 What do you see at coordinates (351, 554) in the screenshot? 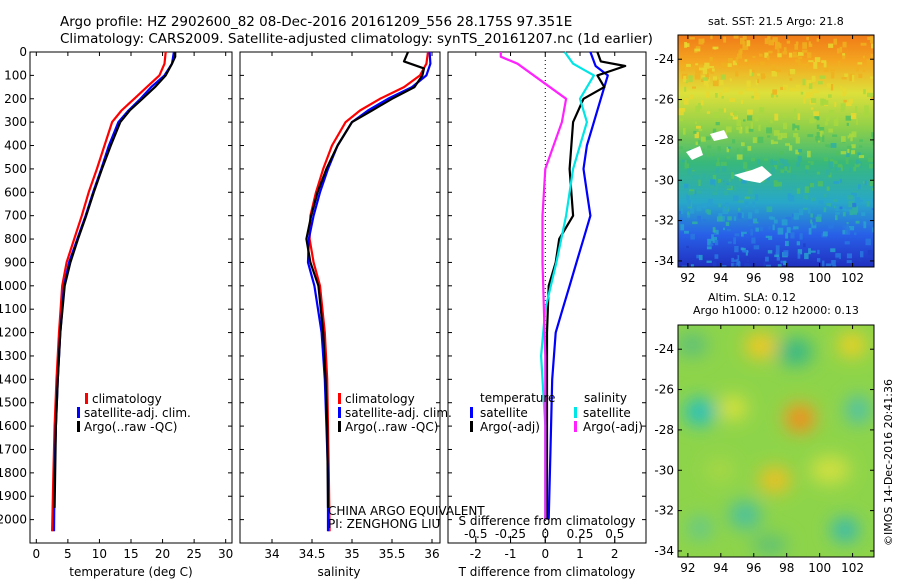
I see `x-tick-label: 35` at bounding box center [351, 554].